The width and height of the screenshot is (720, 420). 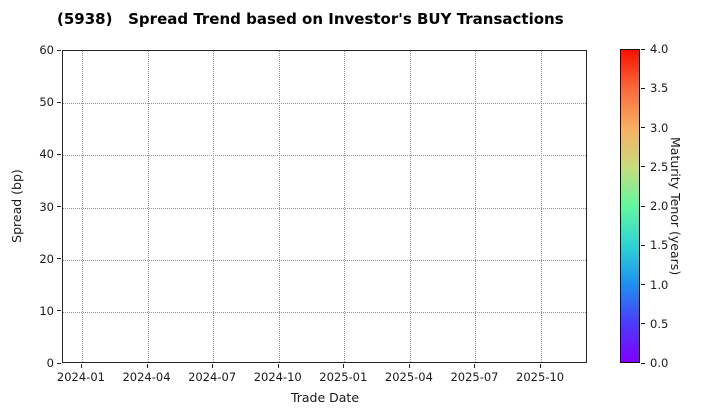 I want to click on y-axis-label: Spread (bp), so click(x=16, y=206).